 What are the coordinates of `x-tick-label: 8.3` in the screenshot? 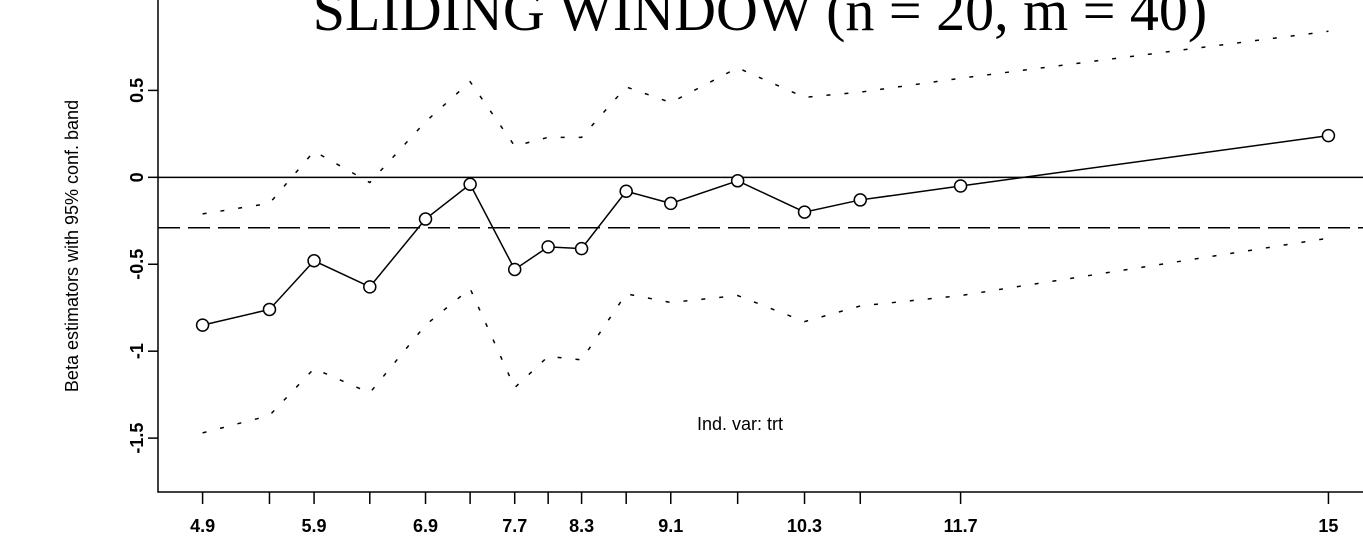 It's located at (581, 526).